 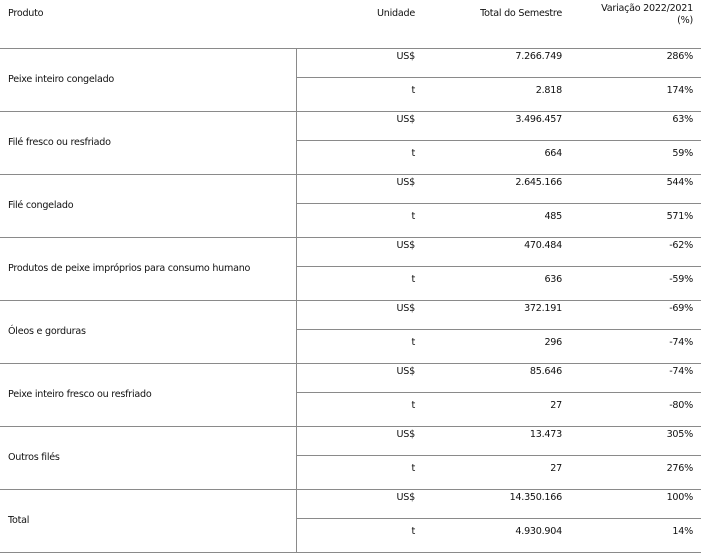 What do you see at coordinates (148, 458) in the screenshot?
I see `product-name-cell: Outros filés` at bounding box center [148, 458].